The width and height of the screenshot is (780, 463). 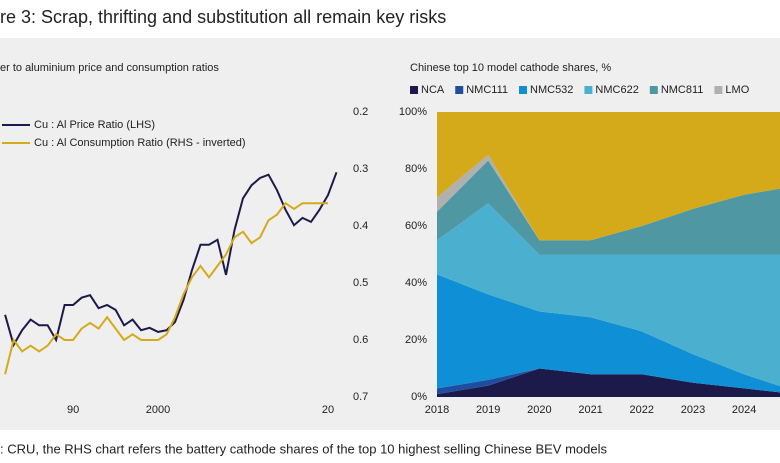 I want to click on y2-tick-label: 0.4, so click(x=360, y=226).